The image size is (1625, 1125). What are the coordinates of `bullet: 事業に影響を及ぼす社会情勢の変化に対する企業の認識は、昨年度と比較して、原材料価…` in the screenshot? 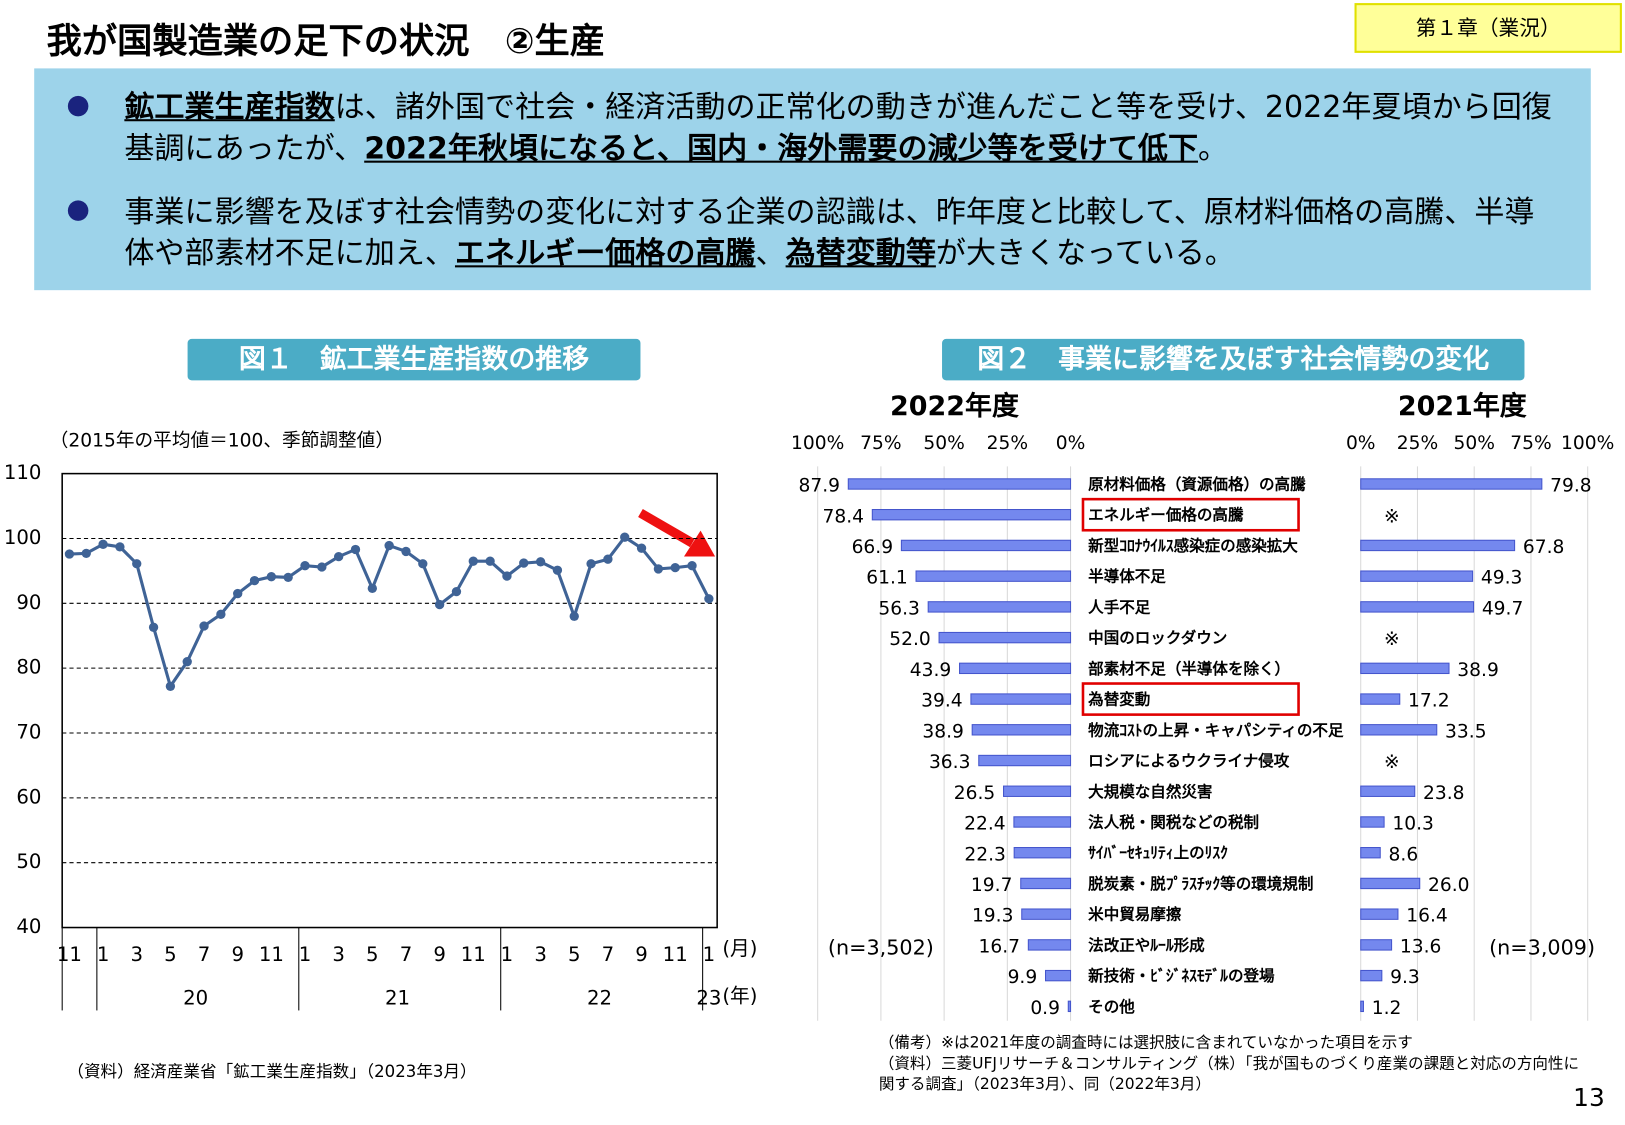 It's located at (839, 232).